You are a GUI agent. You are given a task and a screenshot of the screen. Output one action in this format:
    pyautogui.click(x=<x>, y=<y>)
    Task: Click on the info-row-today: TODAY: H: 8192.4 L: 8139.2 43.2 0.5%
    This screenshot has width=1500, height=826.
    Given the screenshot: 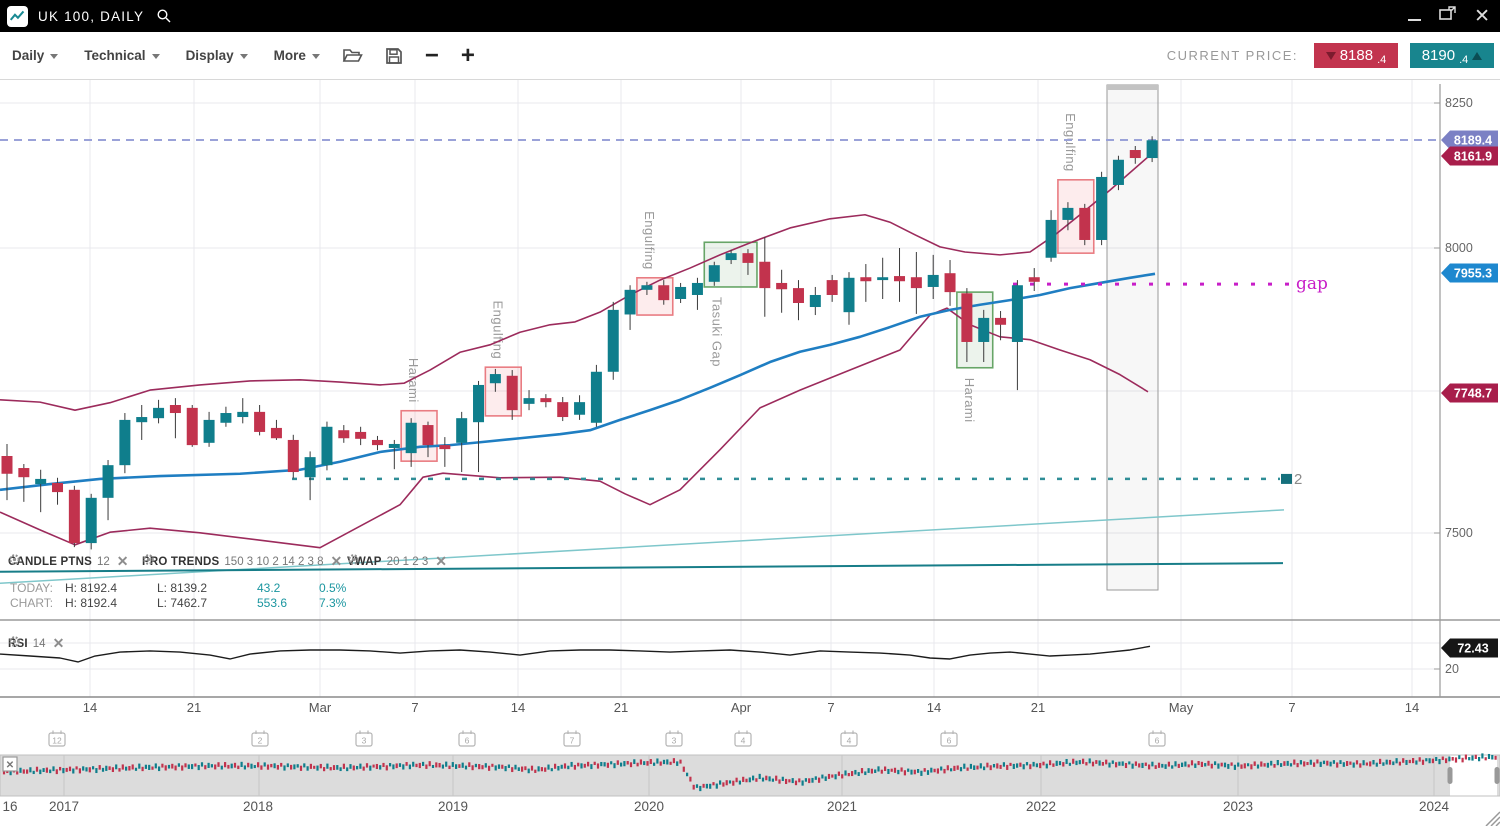 What is the action you would take?
    pyautogui.click(x=178, y=587)
    